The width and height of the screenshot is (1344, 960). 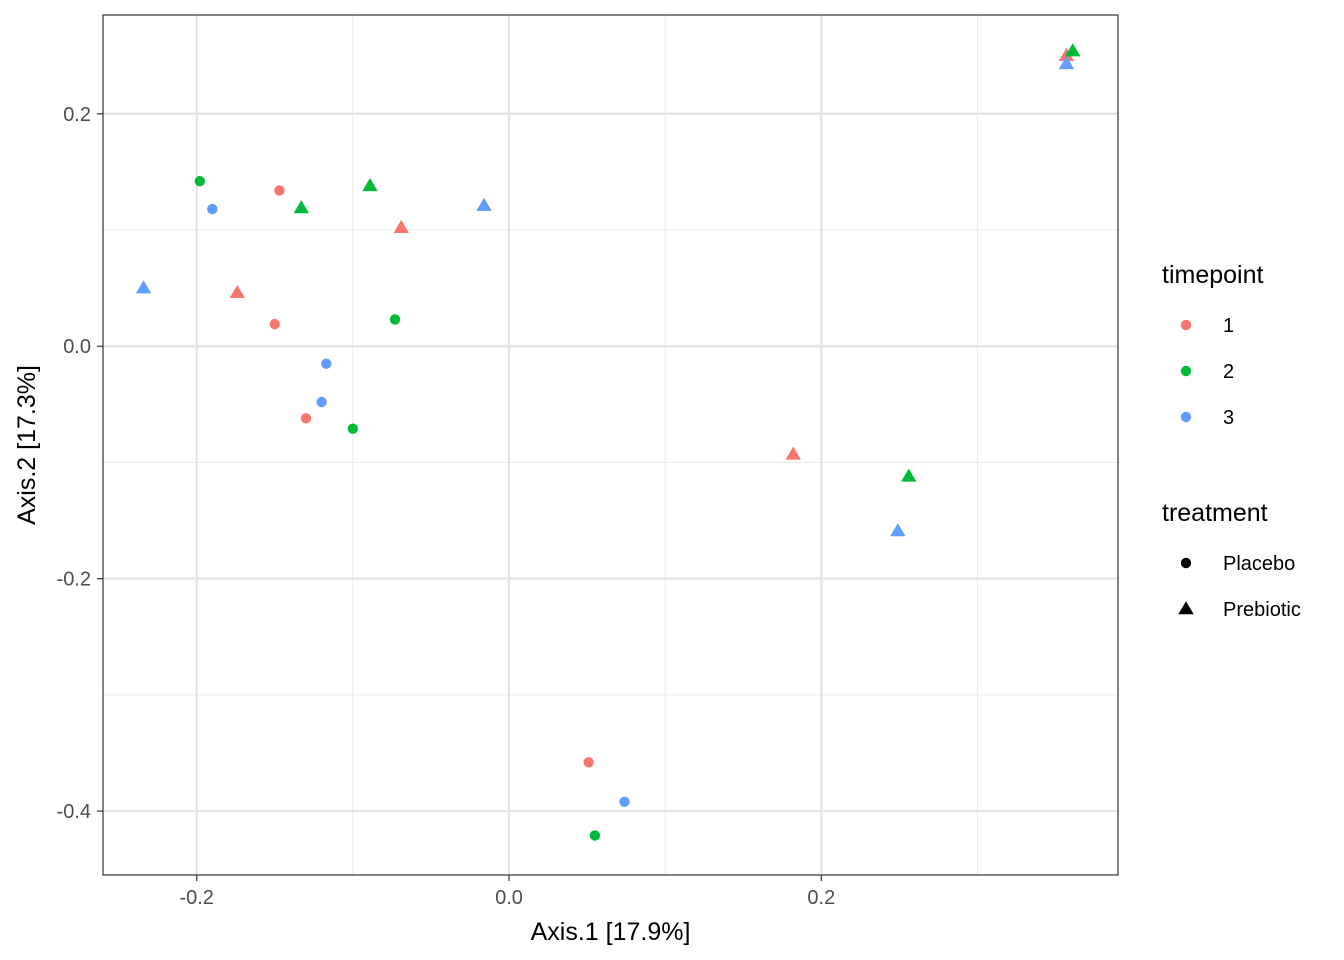 What do you see at coordinates (611, 932) in the screenshot?
I see `x-axis-title: Axis.1 [17.9%]` at bounding box center [611, 932].